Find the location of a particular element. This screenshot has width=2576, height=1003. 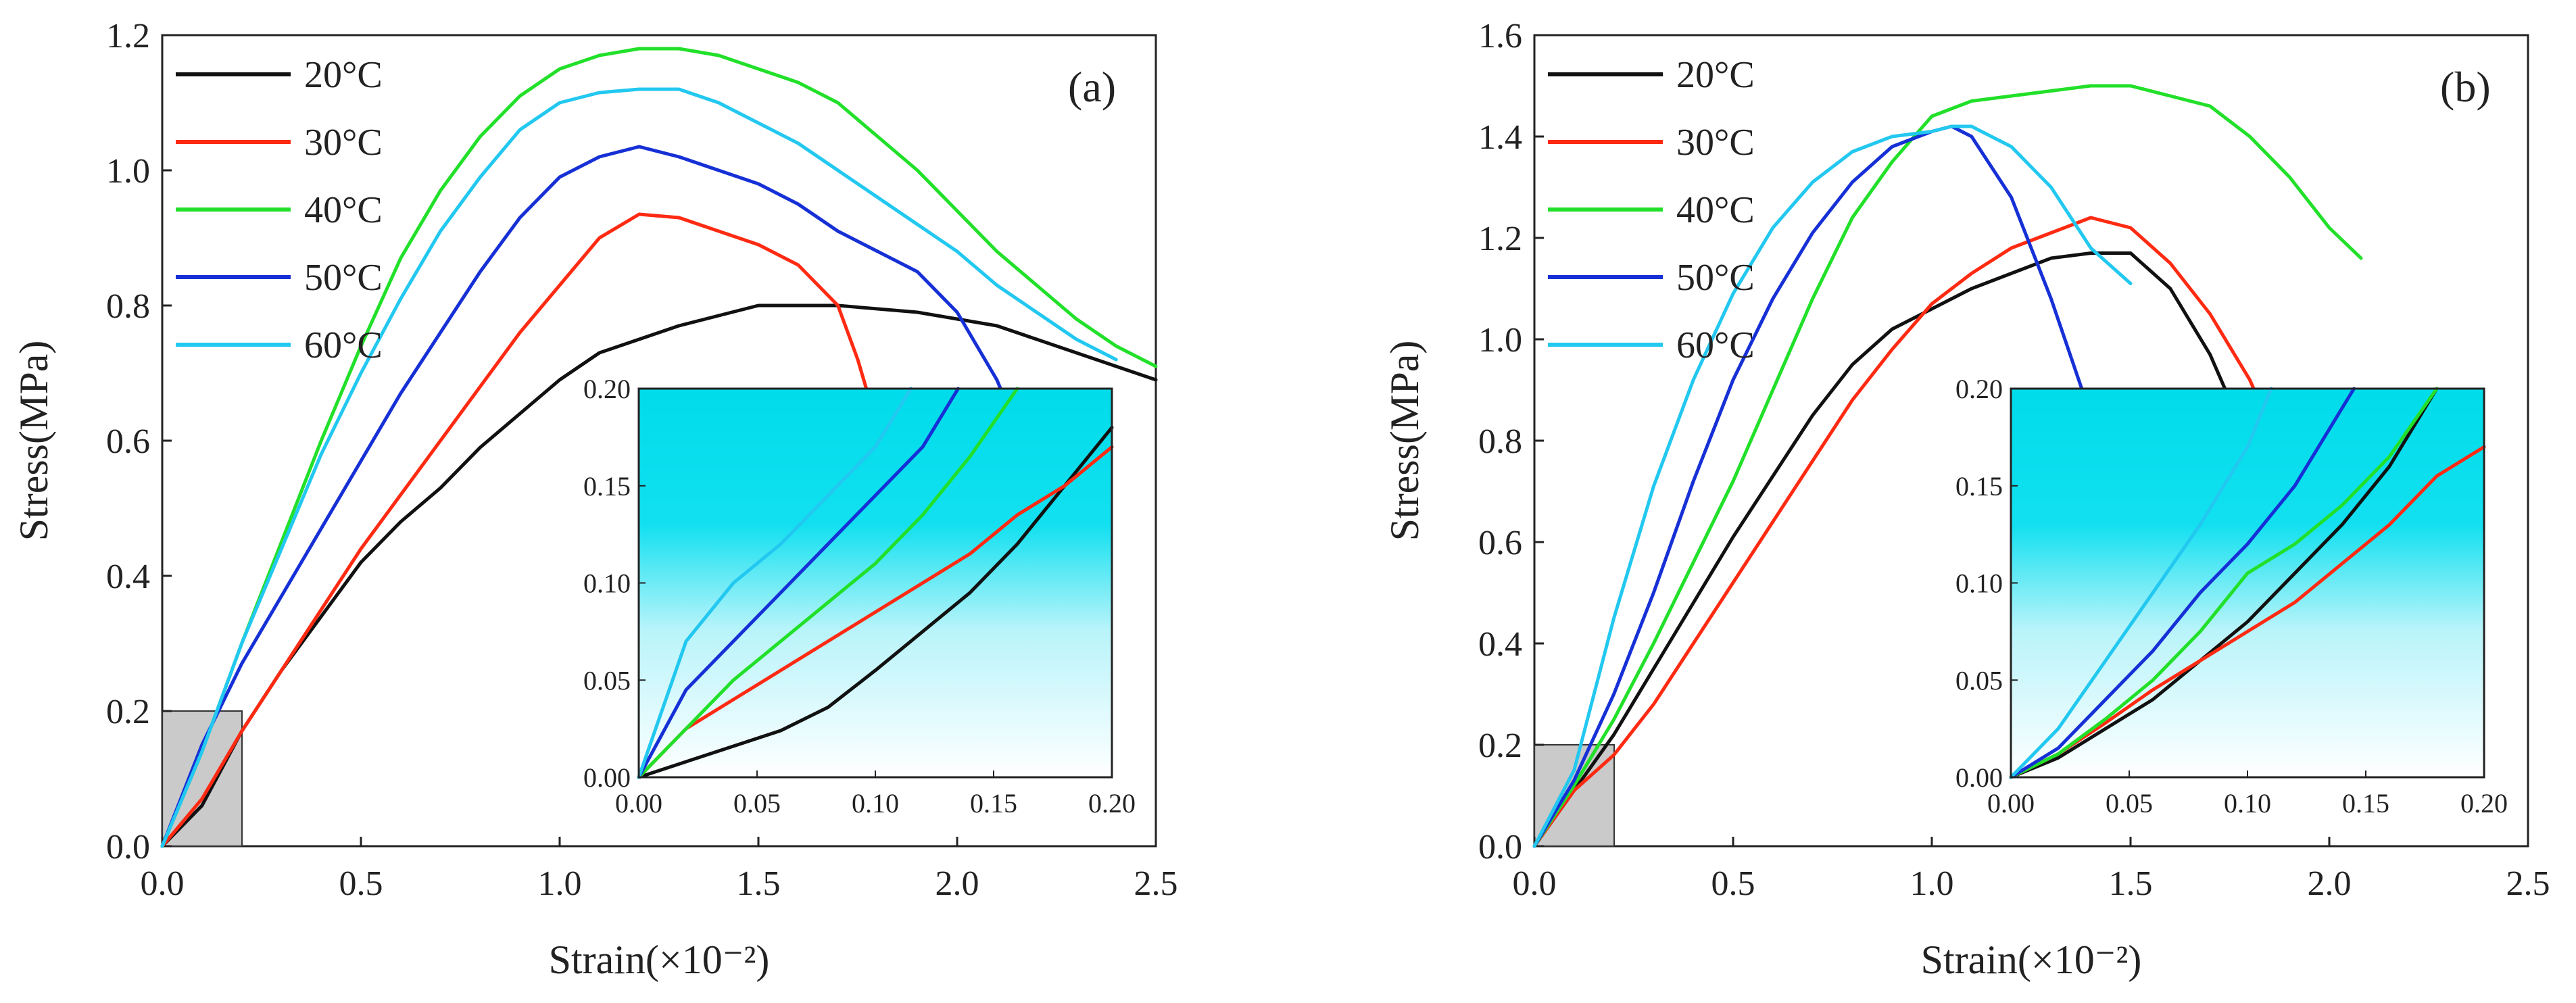

panel-label: (b) is located at coordinates (2465, 87).